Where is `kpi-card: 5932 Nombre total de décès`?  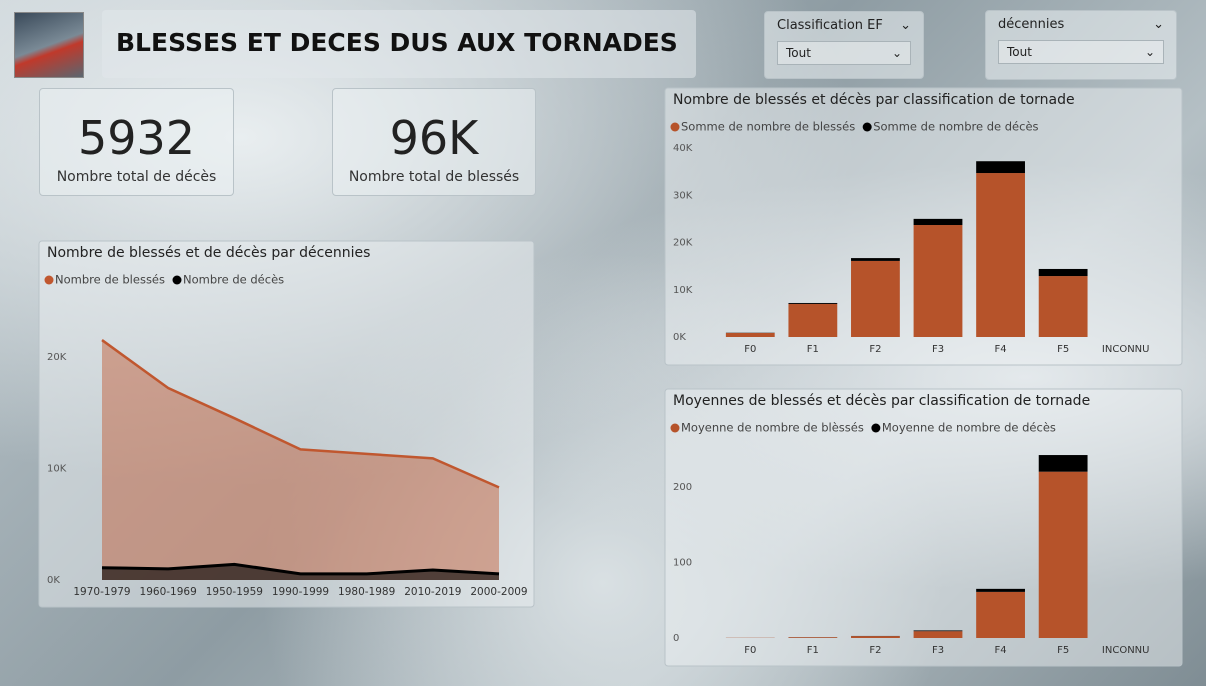
kpi-card: 5932 Nombre total de décès is located at coordinates (136, 142).